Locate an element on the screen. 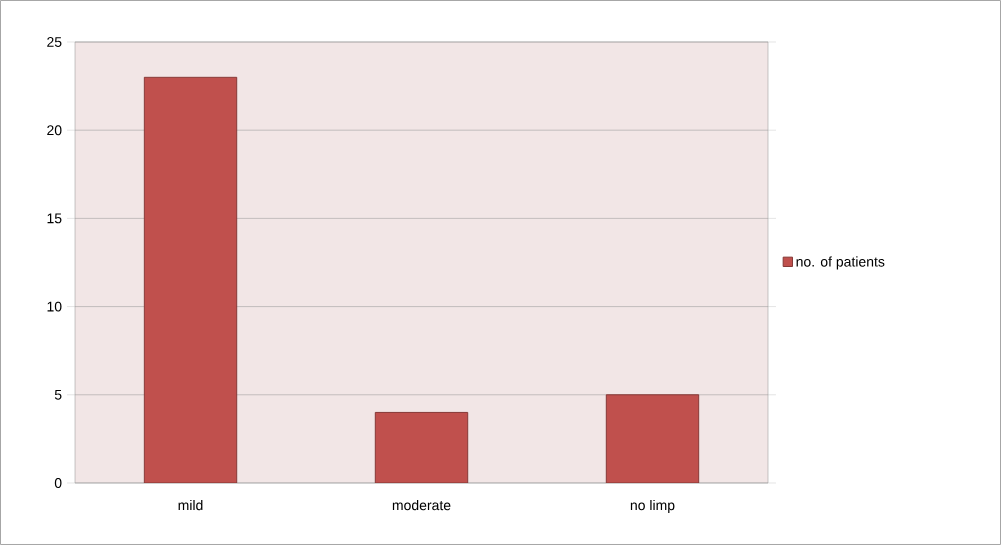 The image size is (1001, 545). y-tick-label: 20 is located at coordinates (54, 130).